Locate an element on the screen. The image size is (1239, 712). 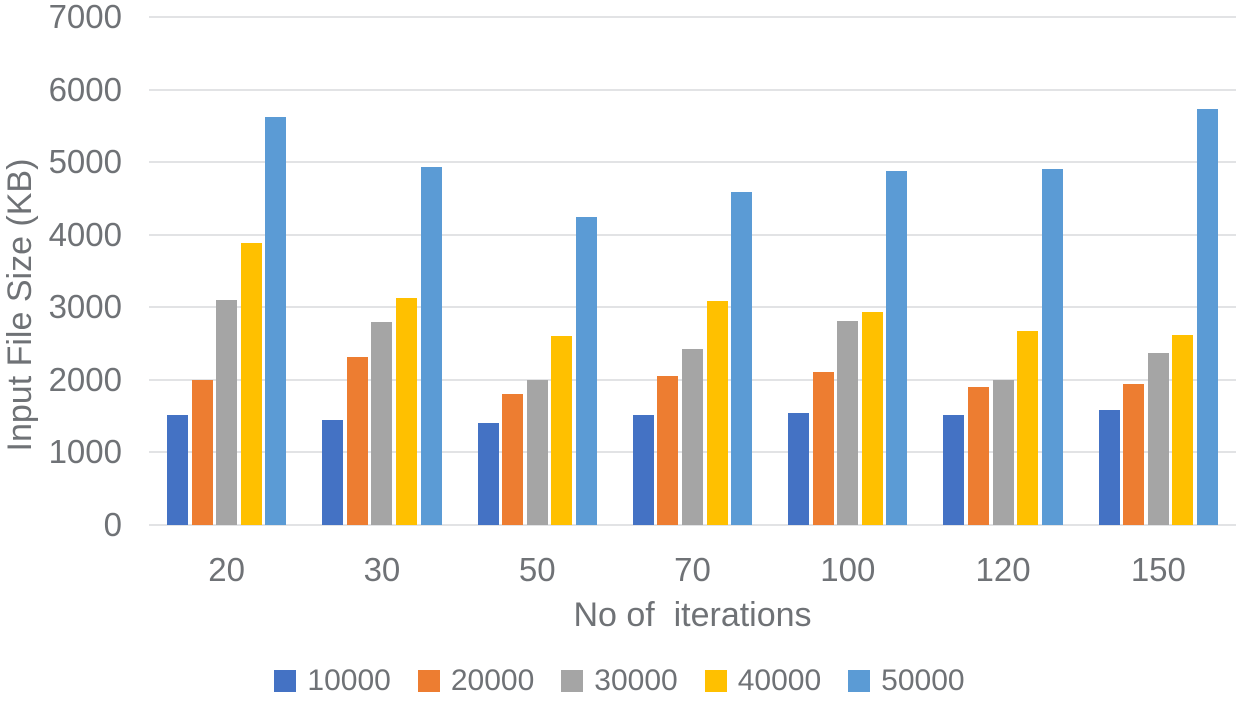
bar-40000-x30 is located at coordinates (407, 411).